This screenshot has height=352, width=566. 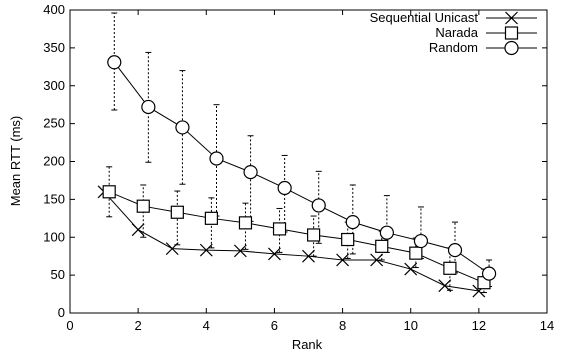 I want to click on x-tick-label: 14, so click(x=547, y=325).